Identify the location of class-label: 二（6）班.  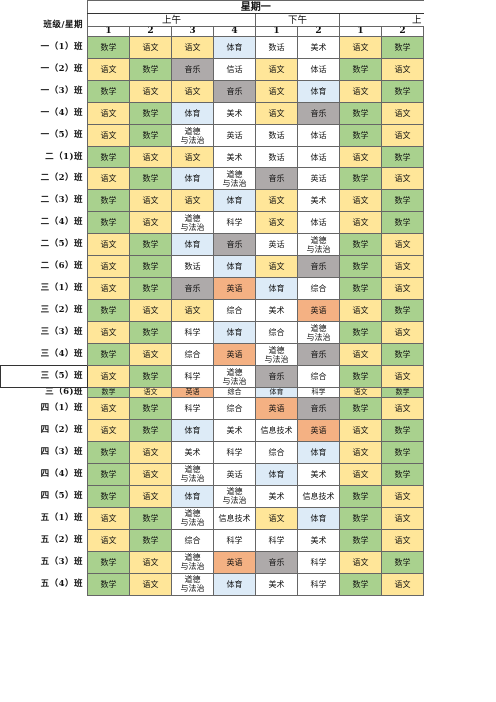
(61, 266).